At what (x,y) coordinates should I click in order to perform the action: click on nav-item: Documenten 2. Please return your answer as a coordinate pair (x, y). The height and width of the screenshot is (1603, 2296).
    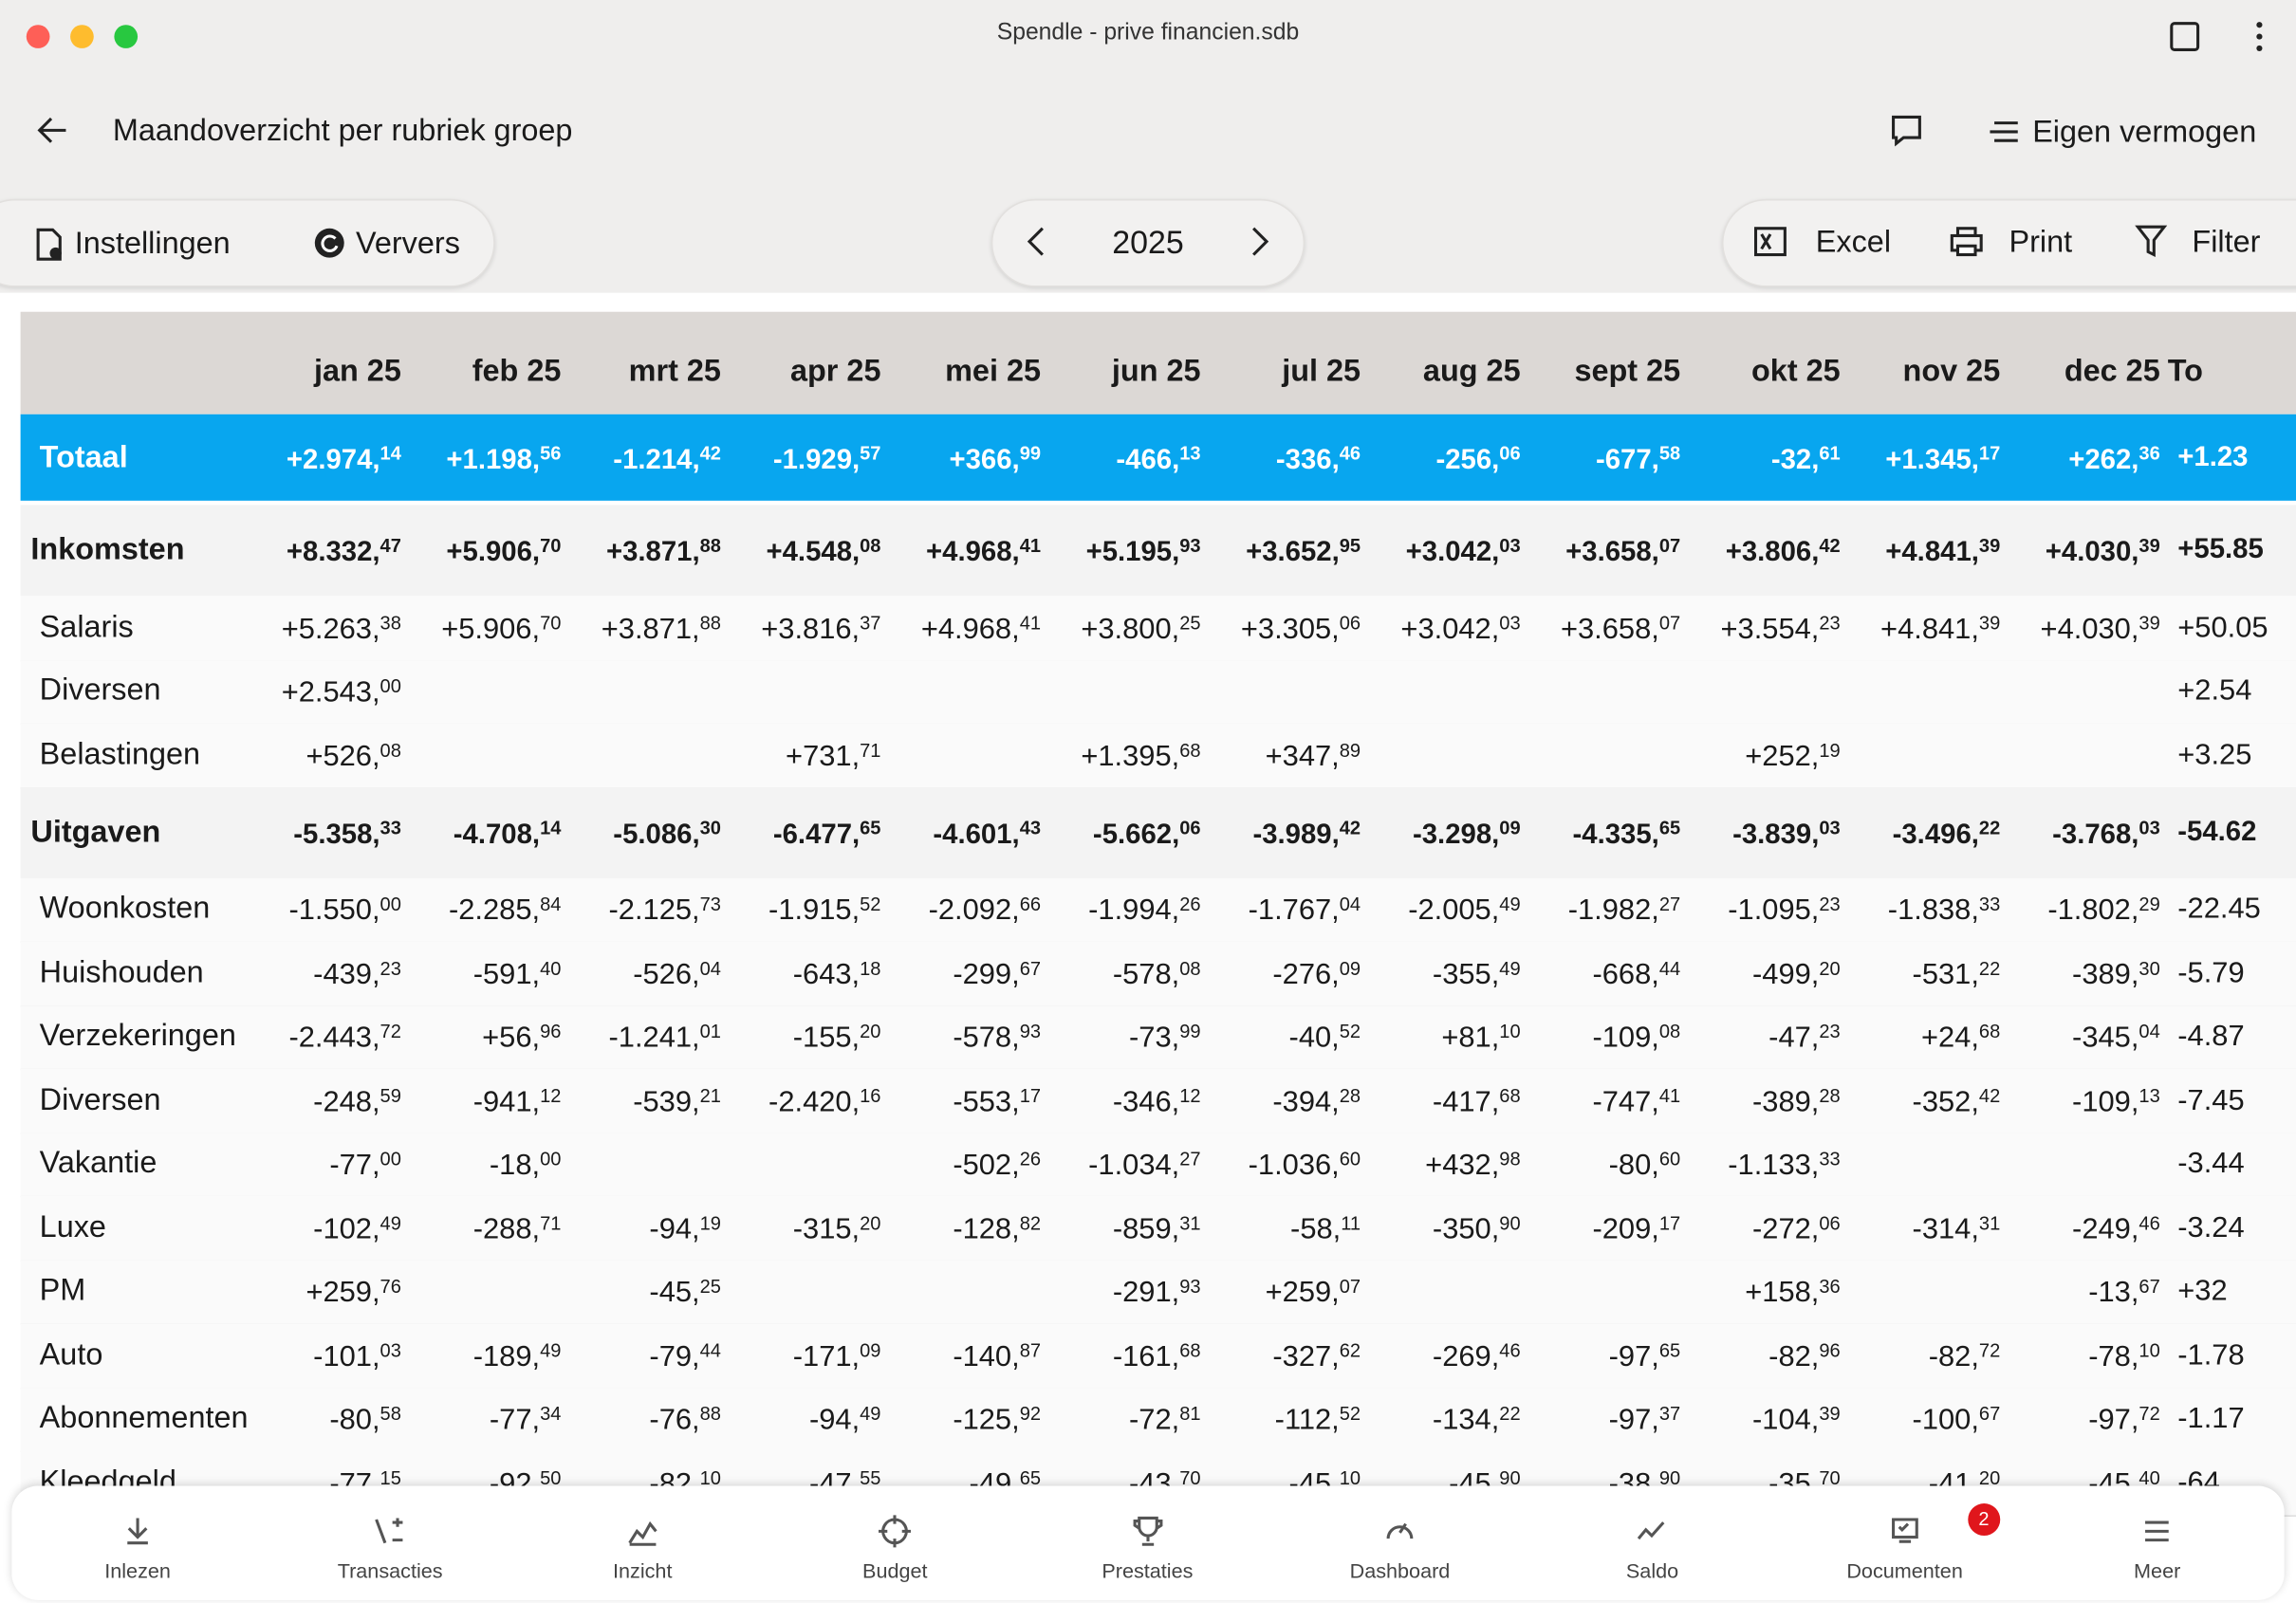
    Looking at the image, I should click on (1904, 1534).